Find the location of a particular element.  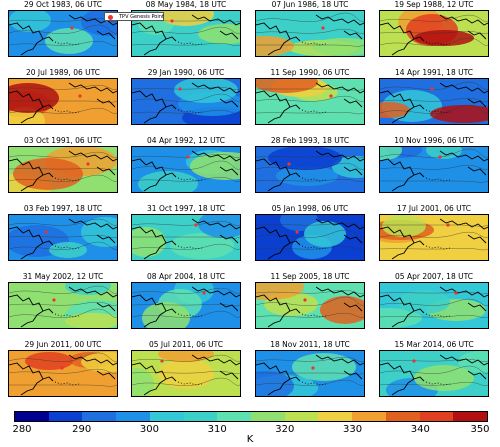

map-panel: 08 May 1984, 18 UTC is located at coordinates (186, 28).